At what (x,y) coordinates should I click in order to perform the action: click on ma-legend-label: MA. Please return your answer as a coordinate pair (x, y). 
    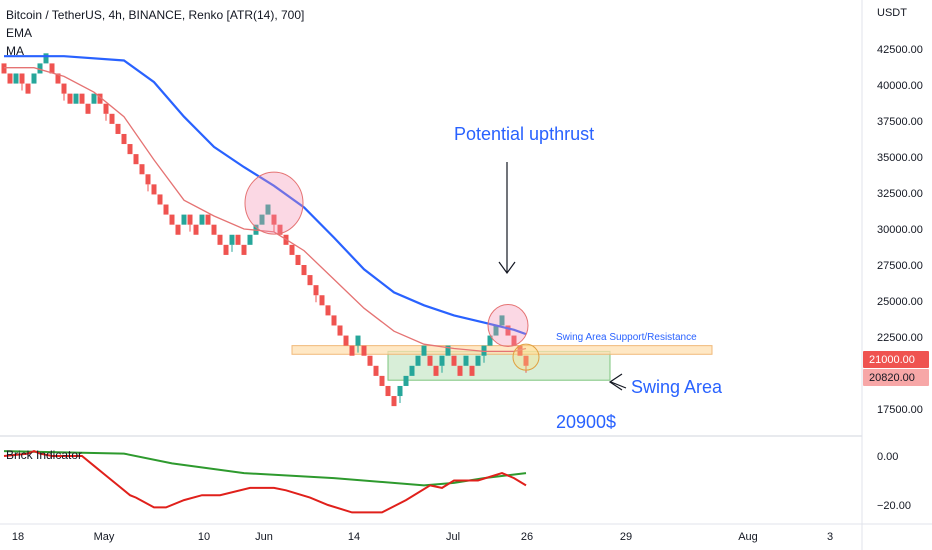
    Looking at the image, I should click on (15, 51).